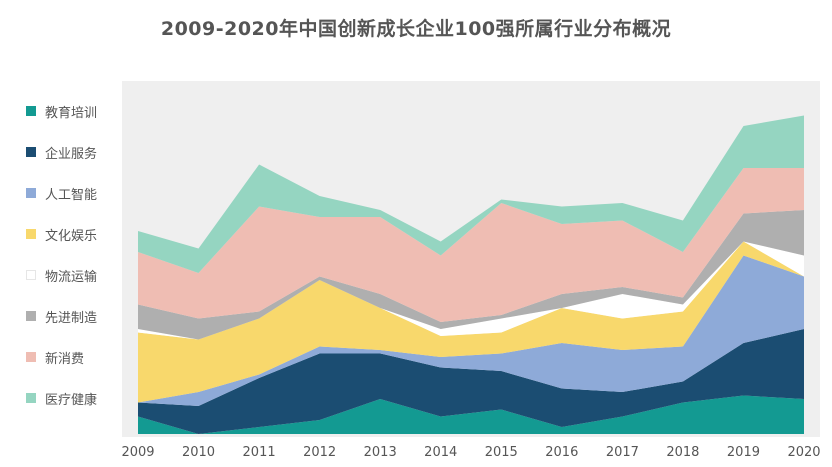 The height and width of the screenshot is (467, 832). What do you see at coordinates (71, 236) in the screenshot?
I see `legend-label: 文化娱乐` at bounding box center [71, 236].